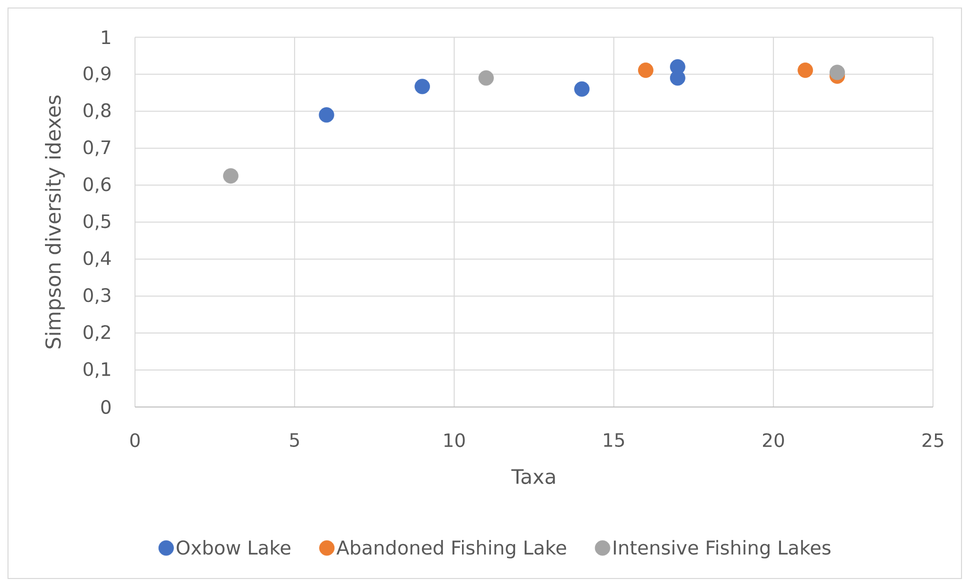 The width and height of the screenshot is (964, 582). Describe the element at coordinates (54, 222) in the screenshot. I see `y-axis-title: Simpson diversity idexes` at that location.